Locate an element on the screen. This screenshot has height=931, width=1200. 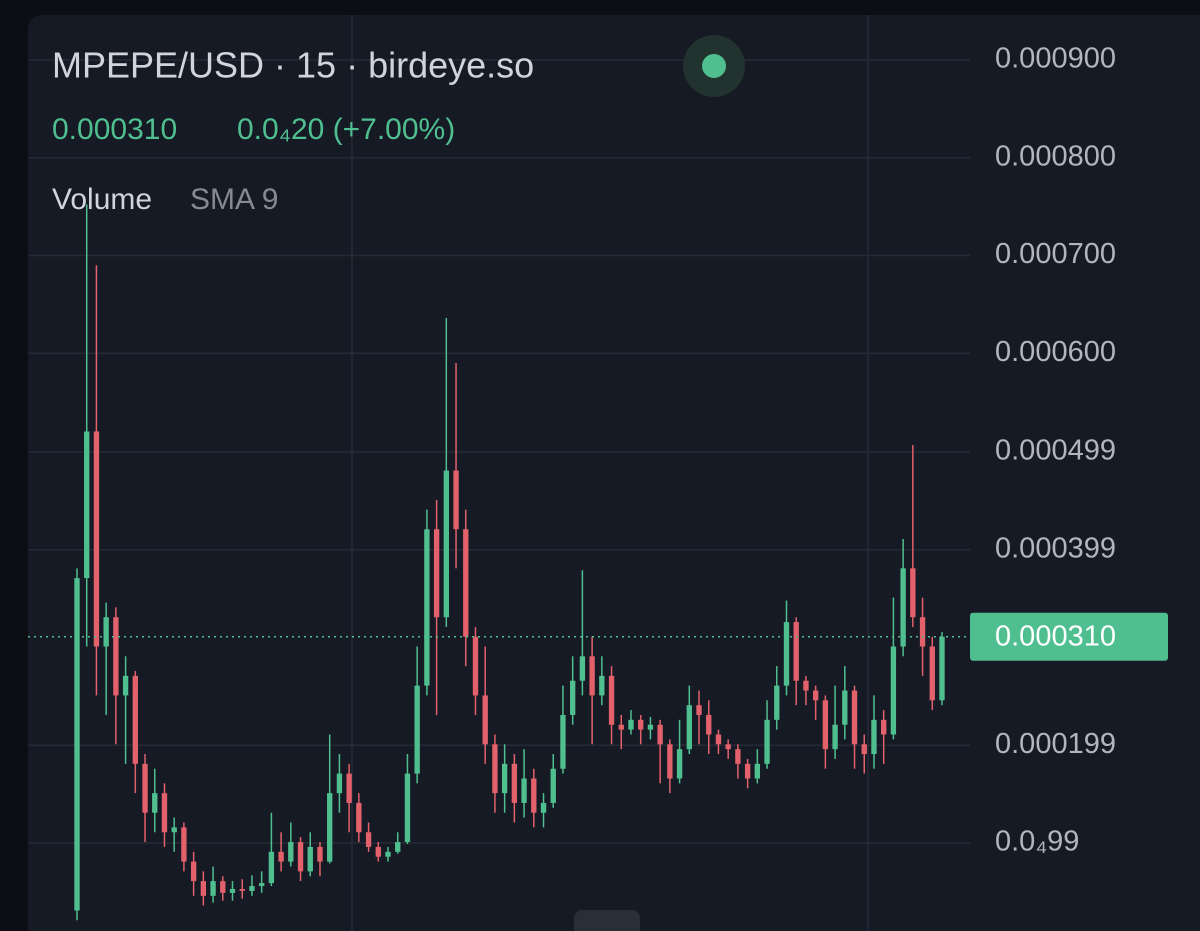
y-tick-label: 0.000199 is located at coordinates (1055, 744).